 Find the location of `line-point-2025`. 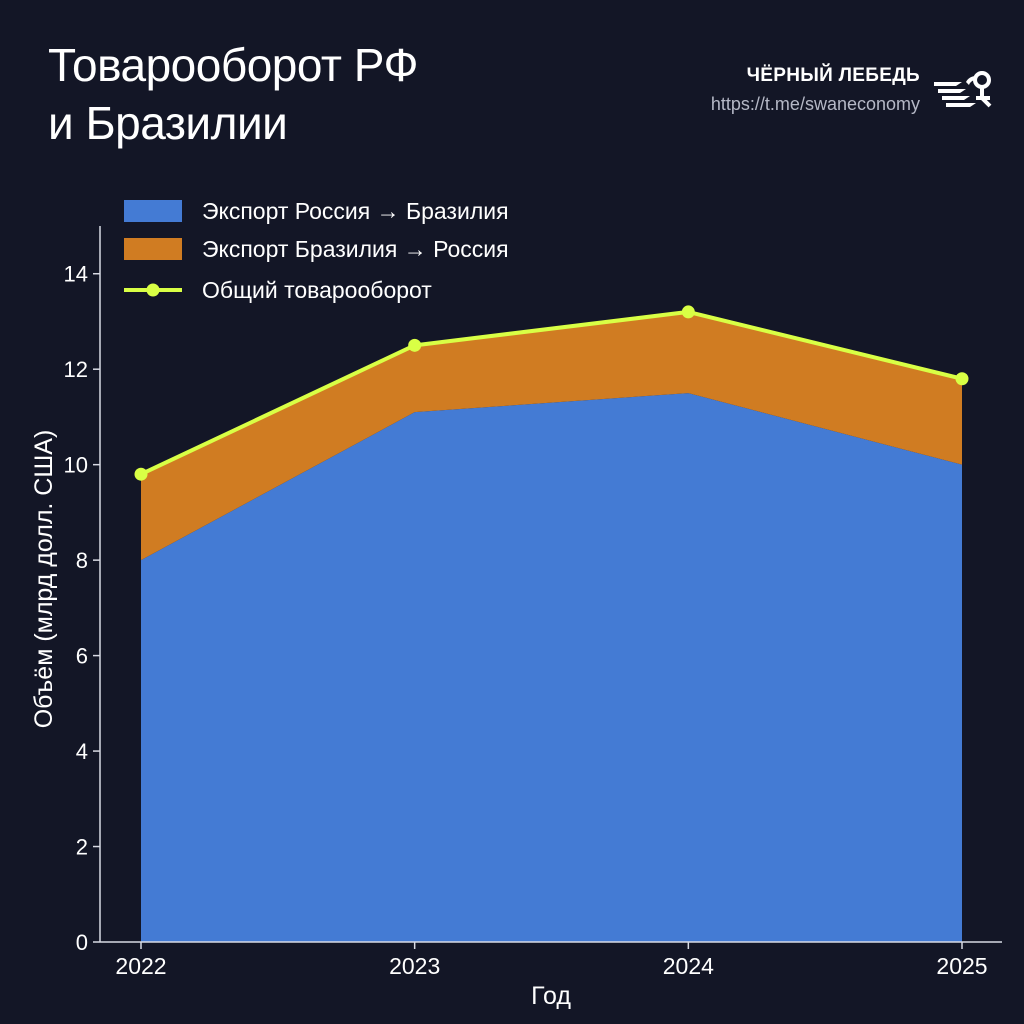

line-point-2025 is located at coordinates (962, 379).